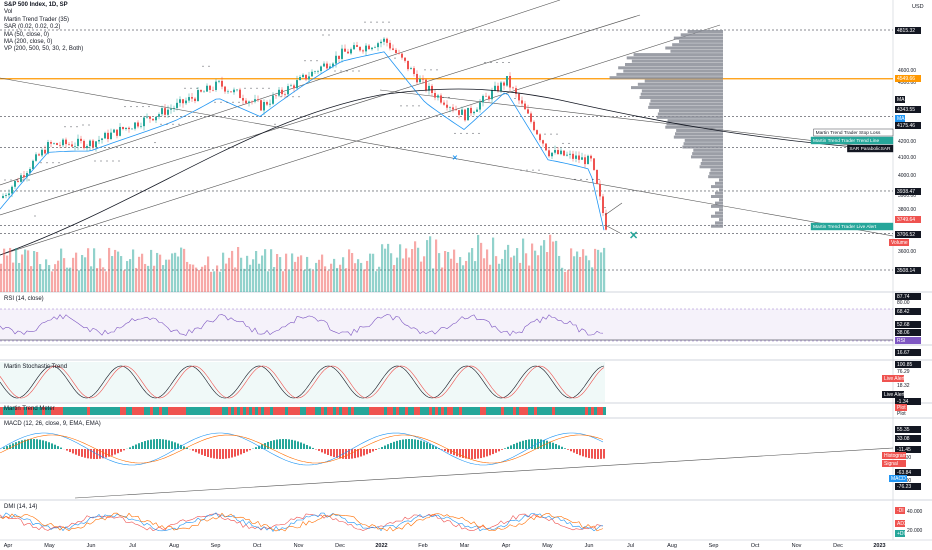 This screenshot has height=550, width=932. Describe the element at coordinates (905, 365) in the screenshot. I see `stoch-label: 100.85` at that location.